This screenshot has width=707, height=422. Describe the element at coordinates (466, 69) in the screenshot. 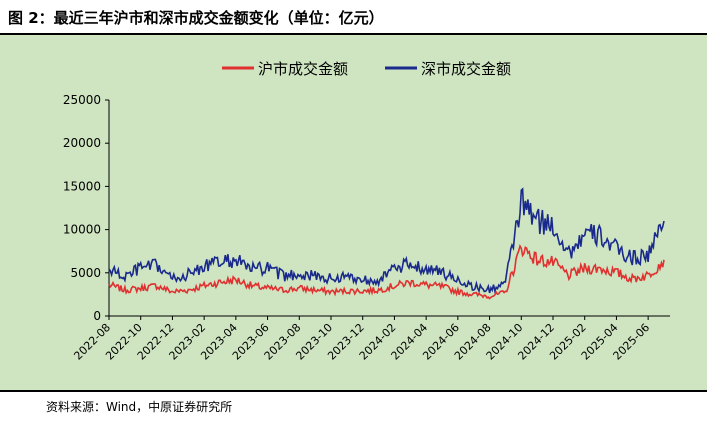

I see `legend-label-sz: 深市成交金额` at that location.